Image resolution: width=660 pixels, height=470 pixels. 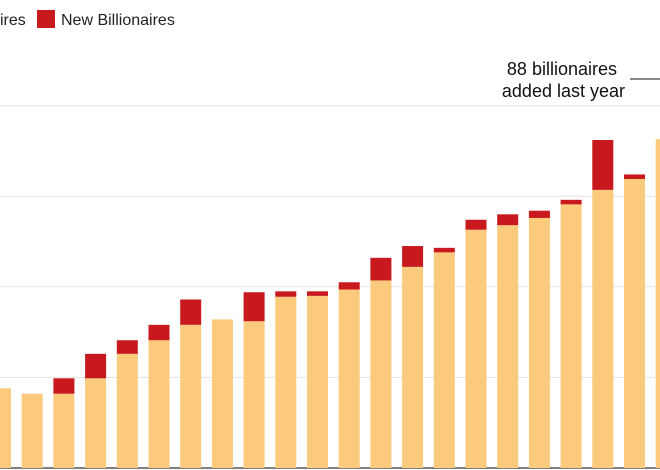 I want to click on annotation-line-1: 88 billionaires, so click(x=562, y=69).